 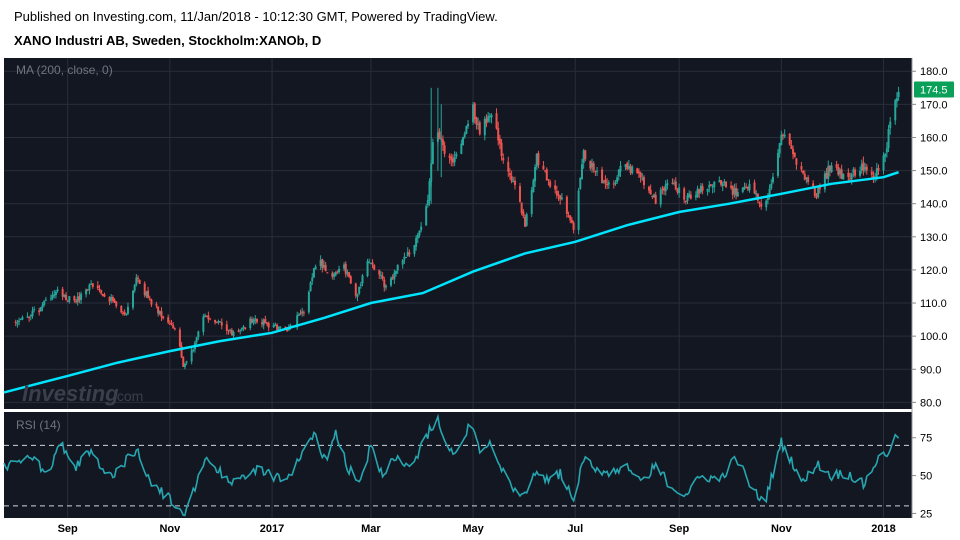 I want to click on time-tick-label: Nov, so click(x=782, y=529).